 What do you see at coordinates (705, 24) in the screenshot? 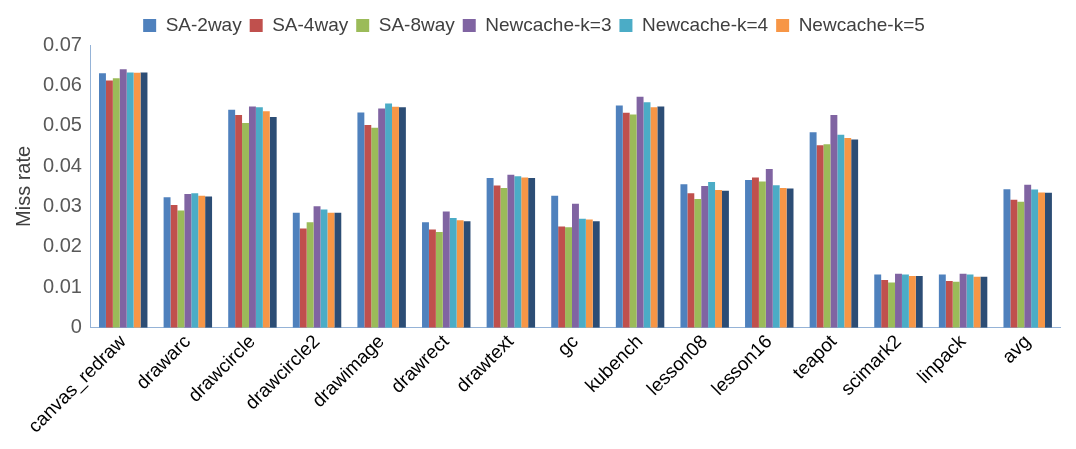
I see `legend-label: Newcache-k=4` at bounding box center [705, 24].